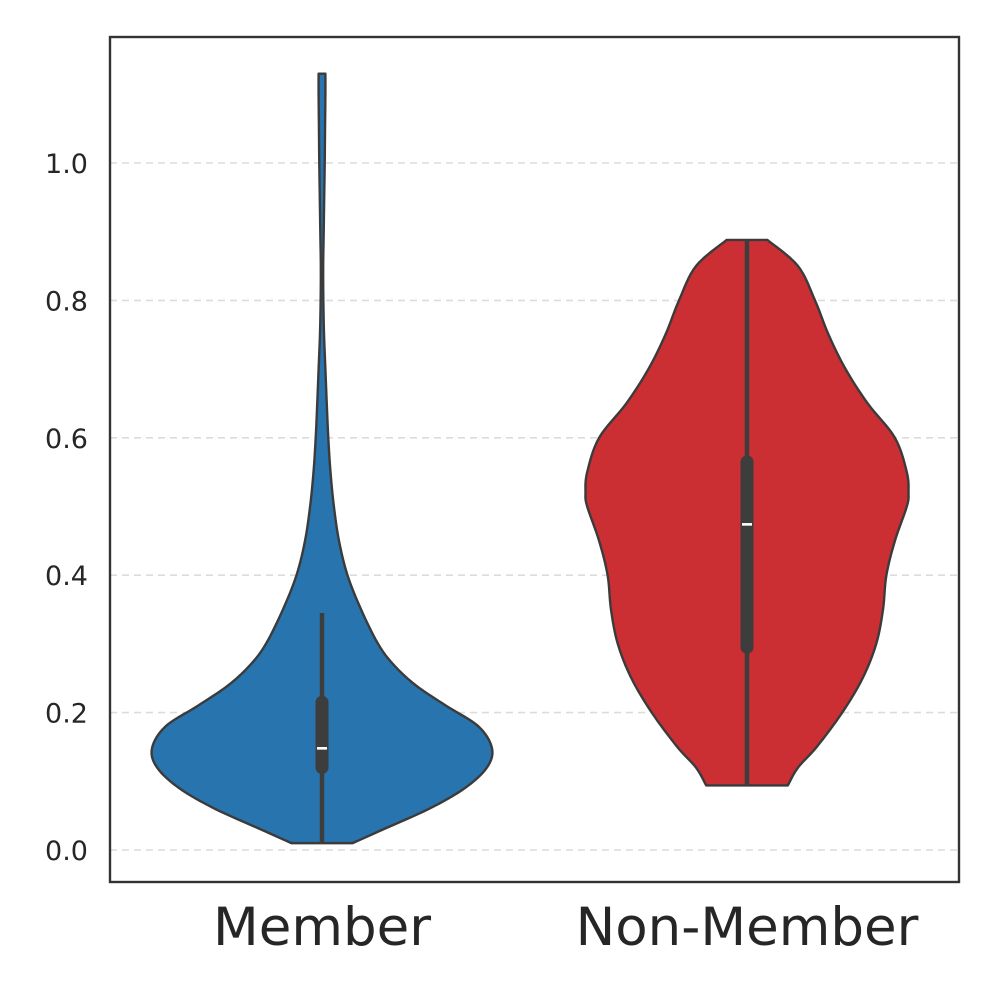 The image size is (996, 1001). What do you see at coordinates (66, 508) in the screenshot?
I see `y-axis-ticks: 0.0 0.2 0.4 0.6 0.8 1.0` at bounding box center [66, 508].